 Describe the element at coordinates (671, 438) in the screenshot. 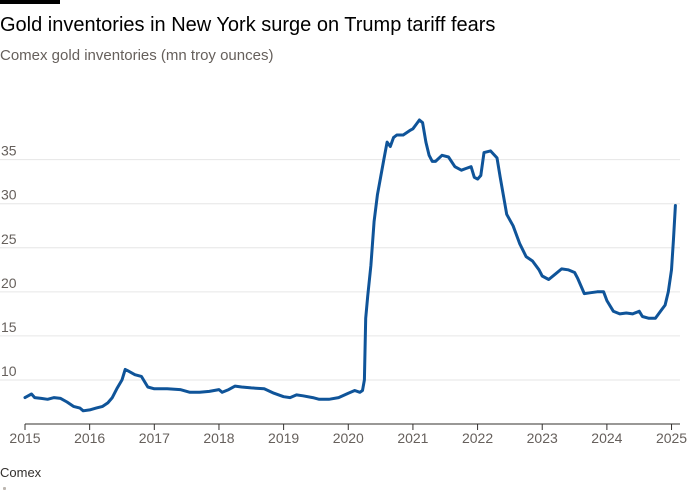

I see `x-tick-label: 2025` at that location.